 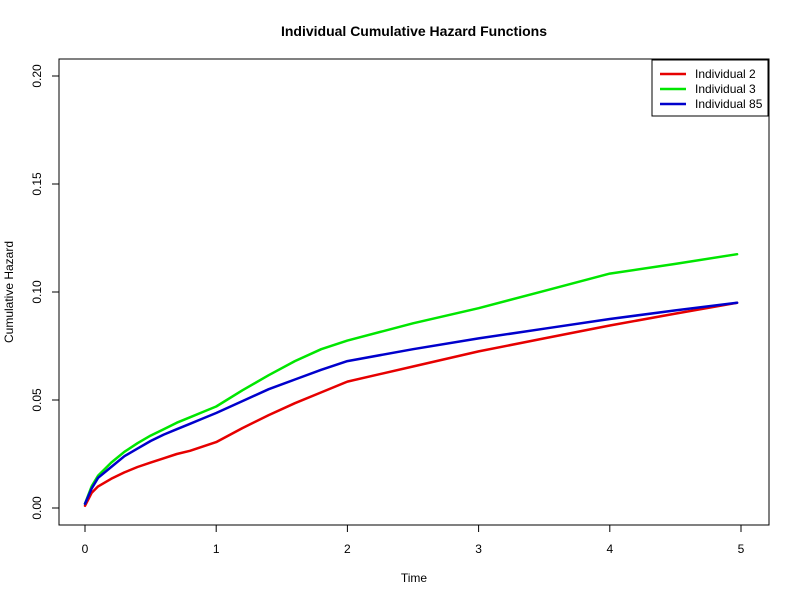 I want to click on y-tick-label: 0.15, so click(x=37, y=184).